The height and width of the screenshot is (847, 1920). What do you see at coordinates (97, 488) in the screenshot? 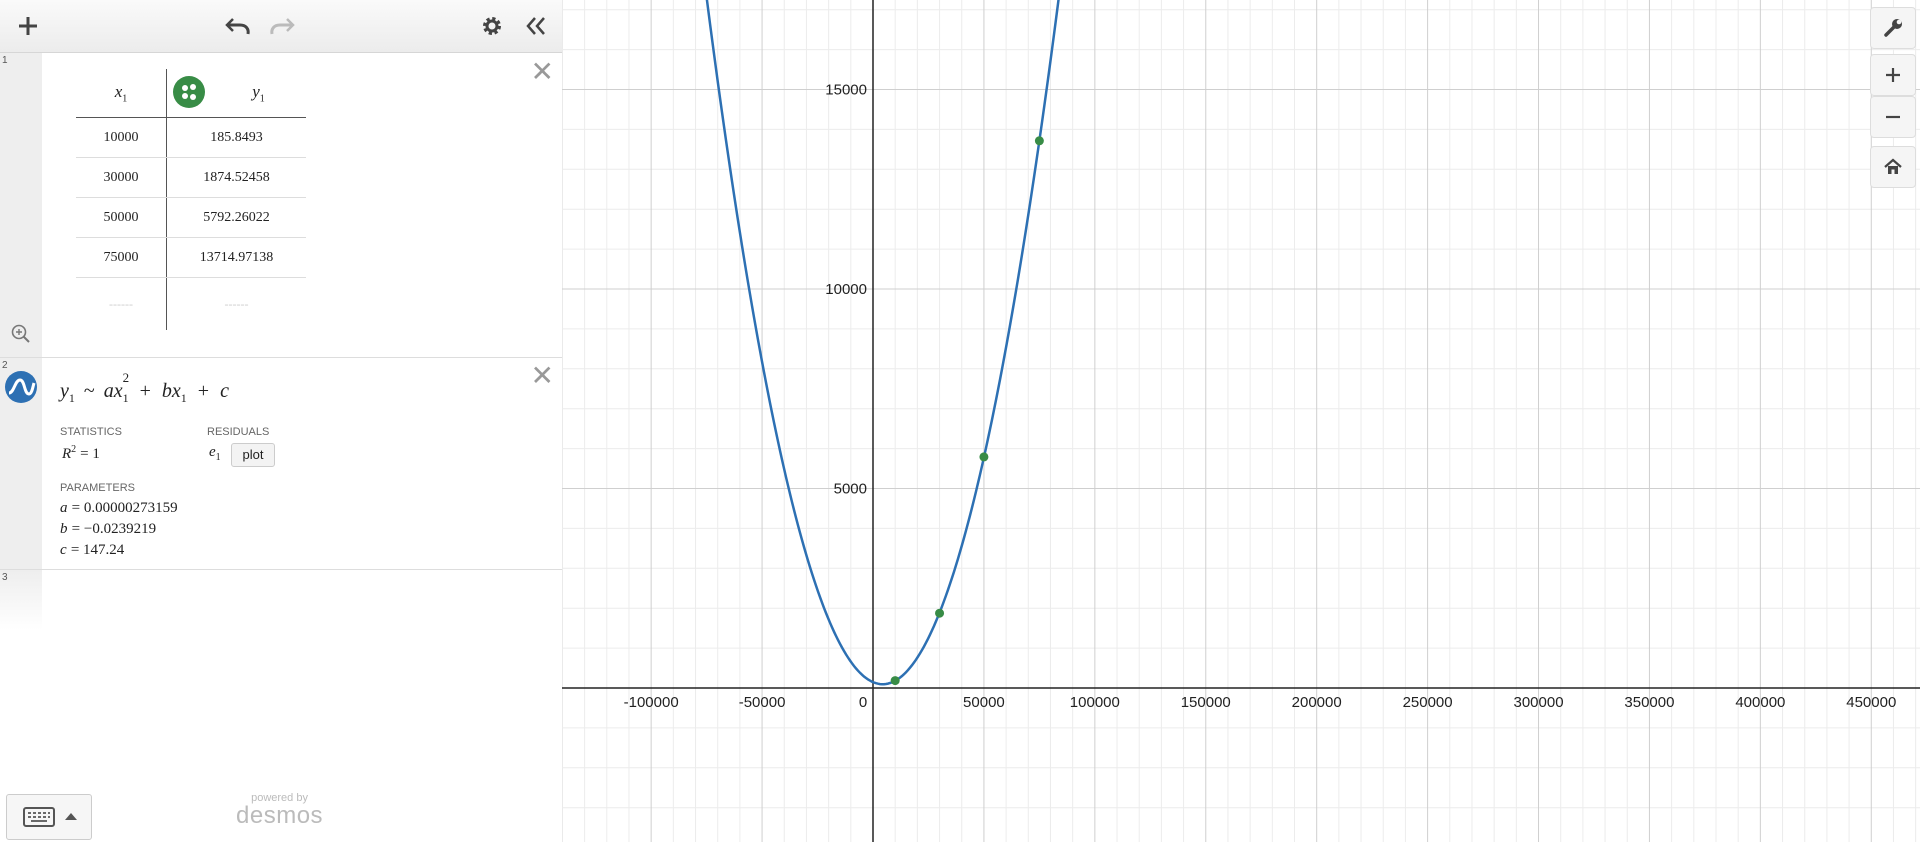
I see `parameters-label: PARAMETERS` at bounding box center [97, 488].